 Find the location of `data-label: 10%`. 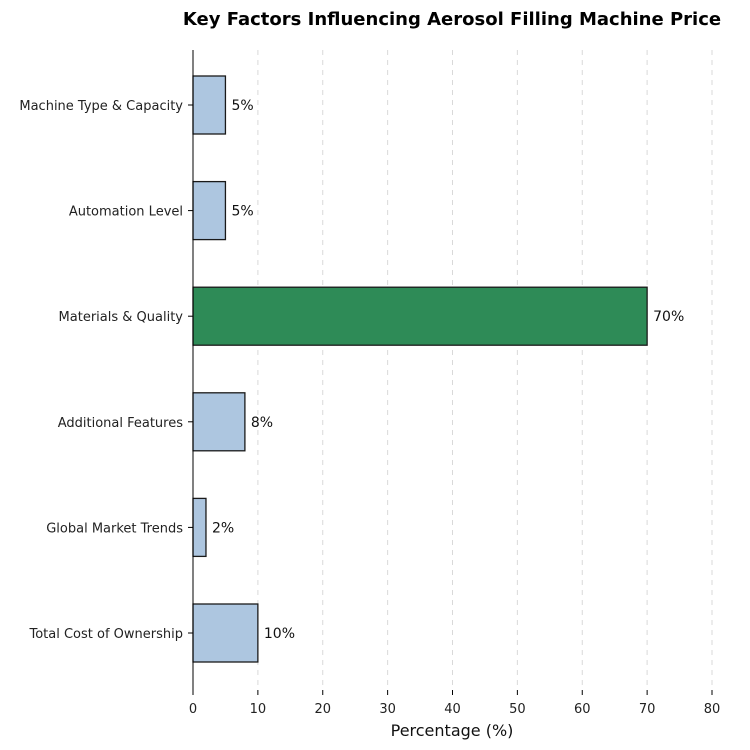

data-label: 10% is located at coordinates (279, 634).